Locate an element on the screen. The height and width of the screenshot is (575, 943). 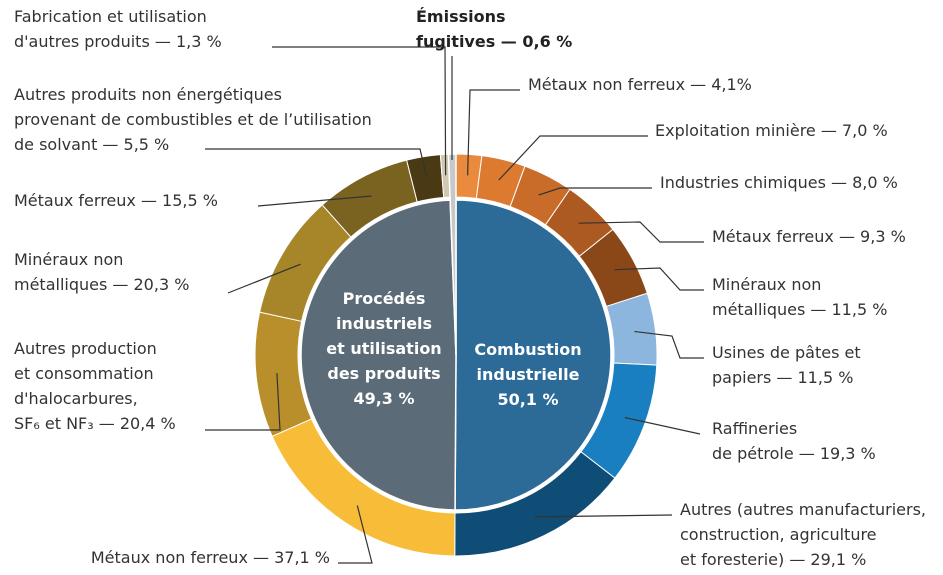
label-line: Métaux non ferreux — 4,1% is located at coordinates (640, 84).